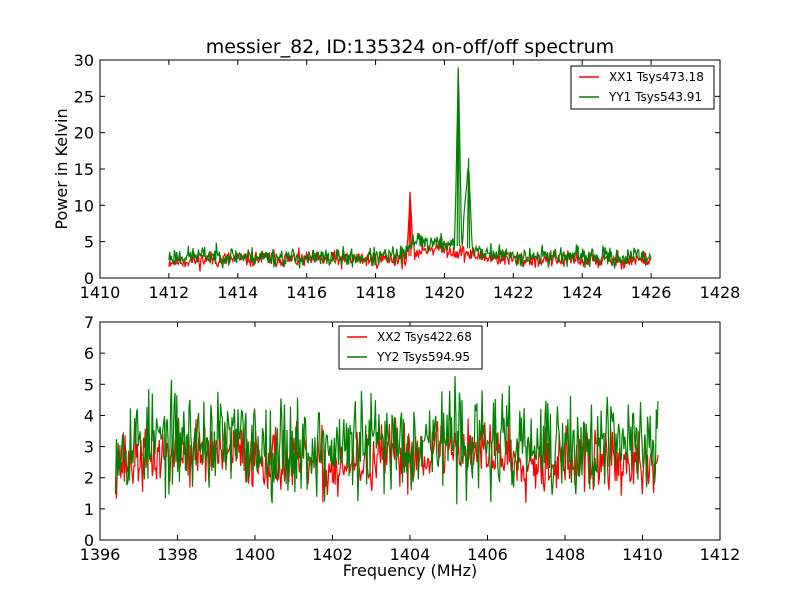 The image size is (800, 600). Describe the element at coordinates (444, 292) in the screenshot. I see `x-tick-label: 1420` at that location.